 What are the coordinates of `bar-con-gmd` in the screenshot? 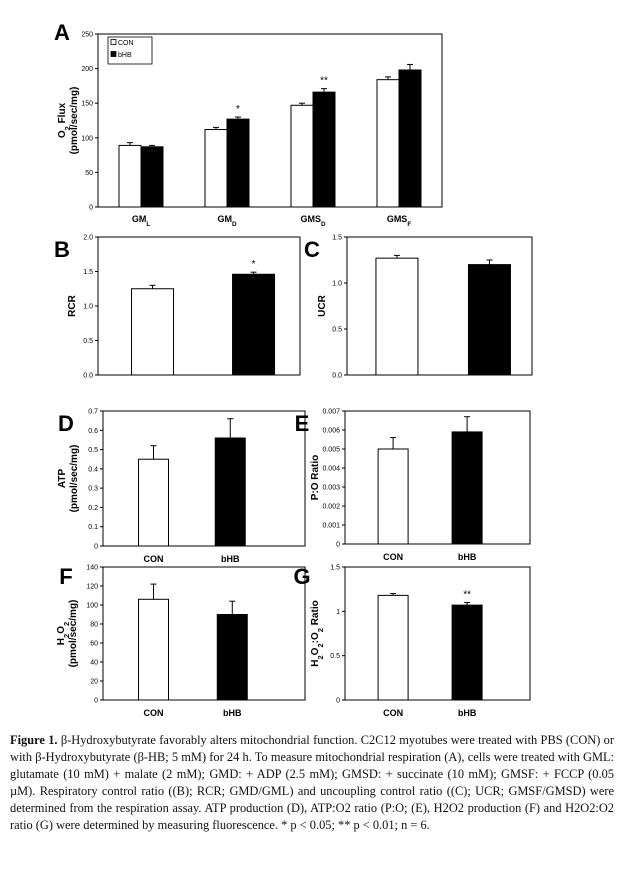 It's located at (216, 168).